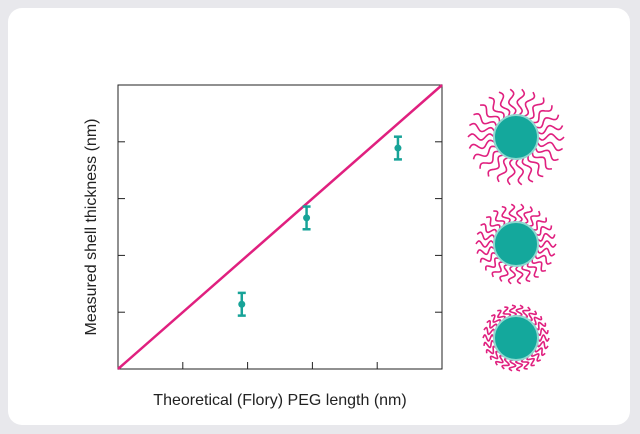 Image resolution: width=640 pixels, height=434 pixels. What do you see at coordinates (91, 227) in the screenshot?
I see `y-axis-label: Measured shell thickness (nm)` at bounding box center [91, 227].